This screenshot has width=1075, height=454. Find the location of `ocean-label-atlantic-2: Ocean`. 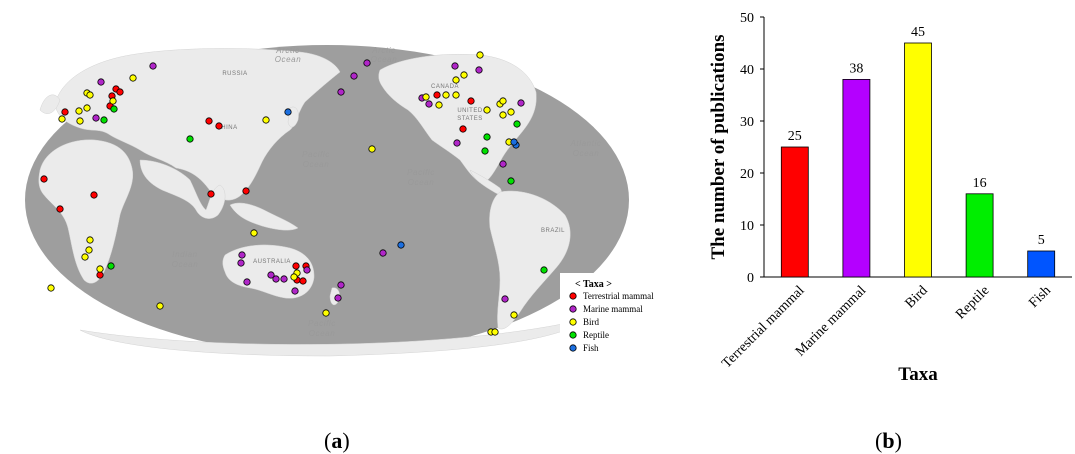

ocean-label-atlantic-2: Ocean is located at coordinates (586, 153).